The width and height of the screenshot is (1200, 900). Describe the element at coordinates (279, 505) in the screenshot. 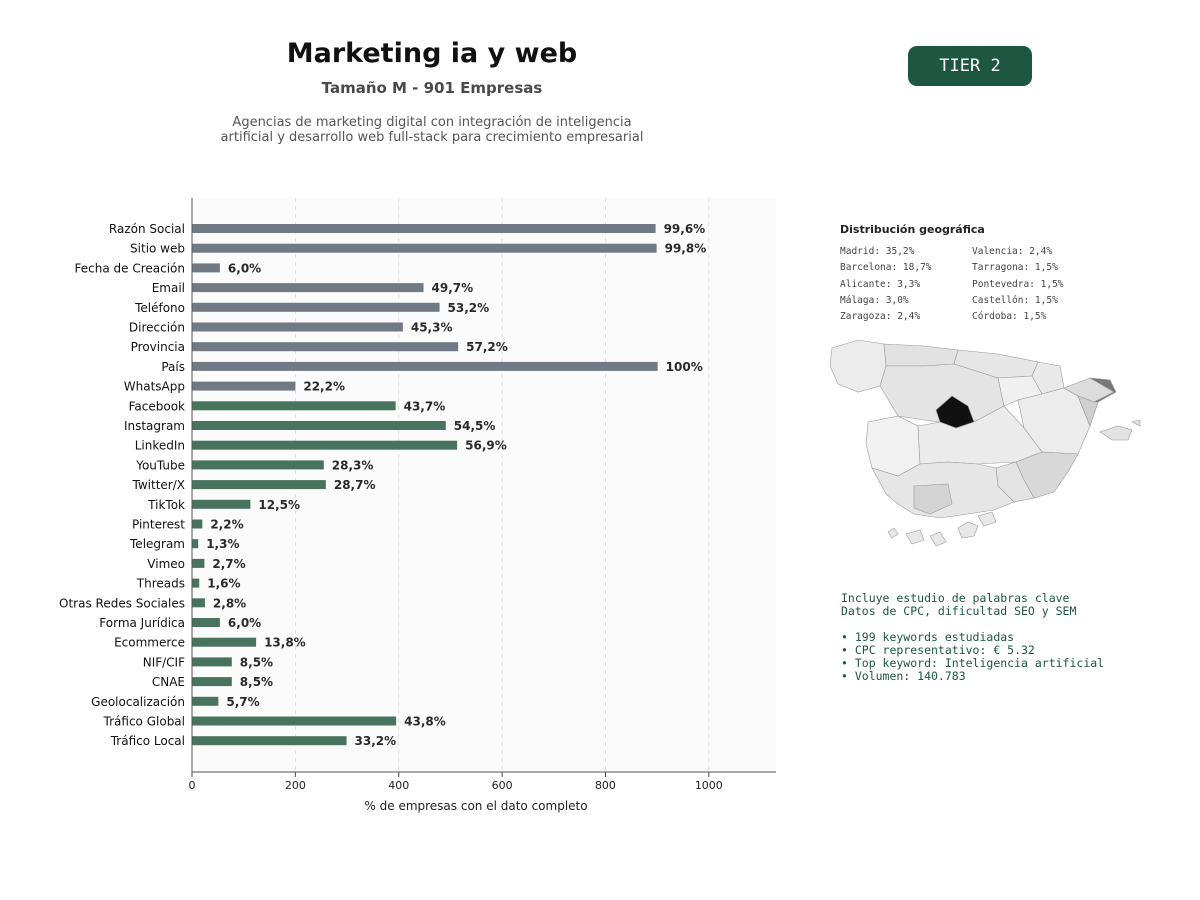

I see `bar-value-label: 12,5%` at that location.